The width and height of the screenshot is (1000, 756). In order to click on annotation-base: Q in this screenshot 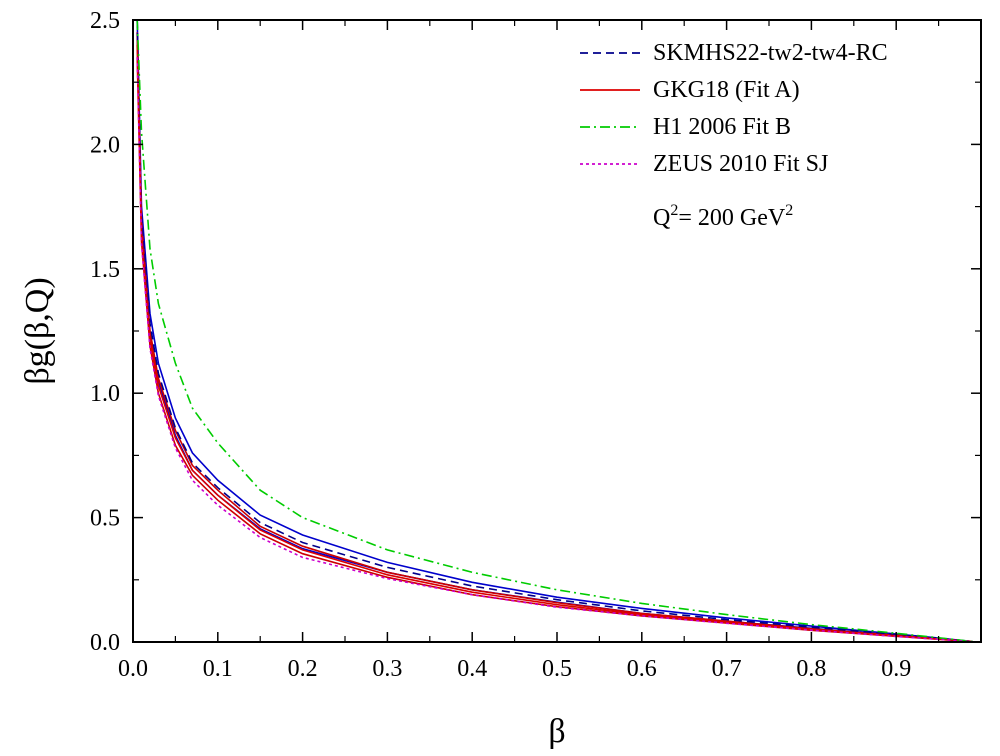, I will do `click(661, 218)`.